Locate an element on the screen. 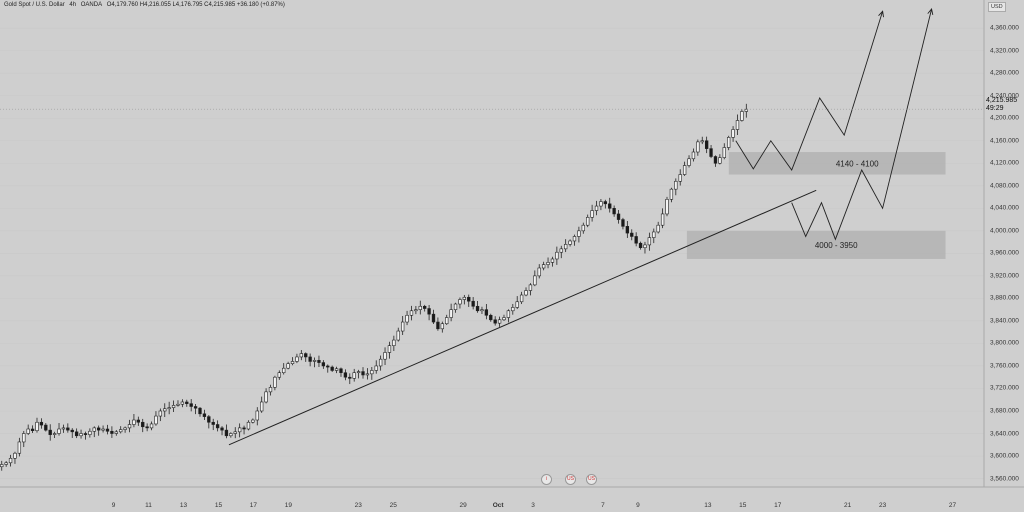 This screenshot has width=1024, height=512. projection-path-lower is located at coordinates (862, 124).